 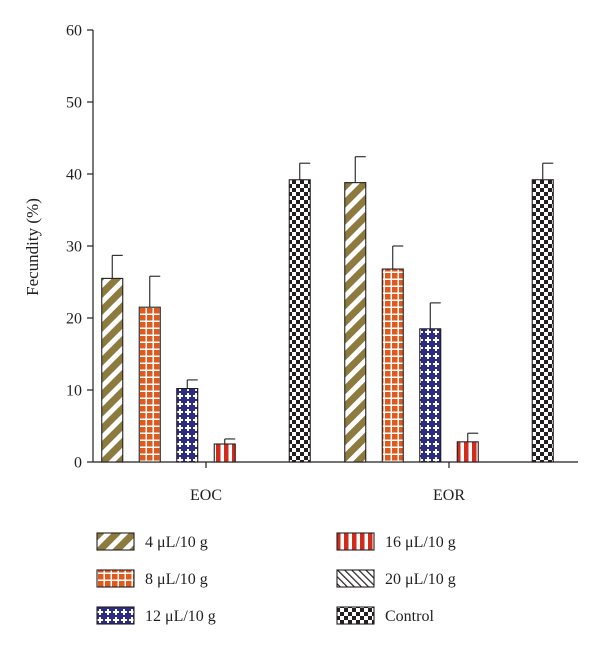 I want to click on y-tick-label: 60, so click(x=74, y=31).